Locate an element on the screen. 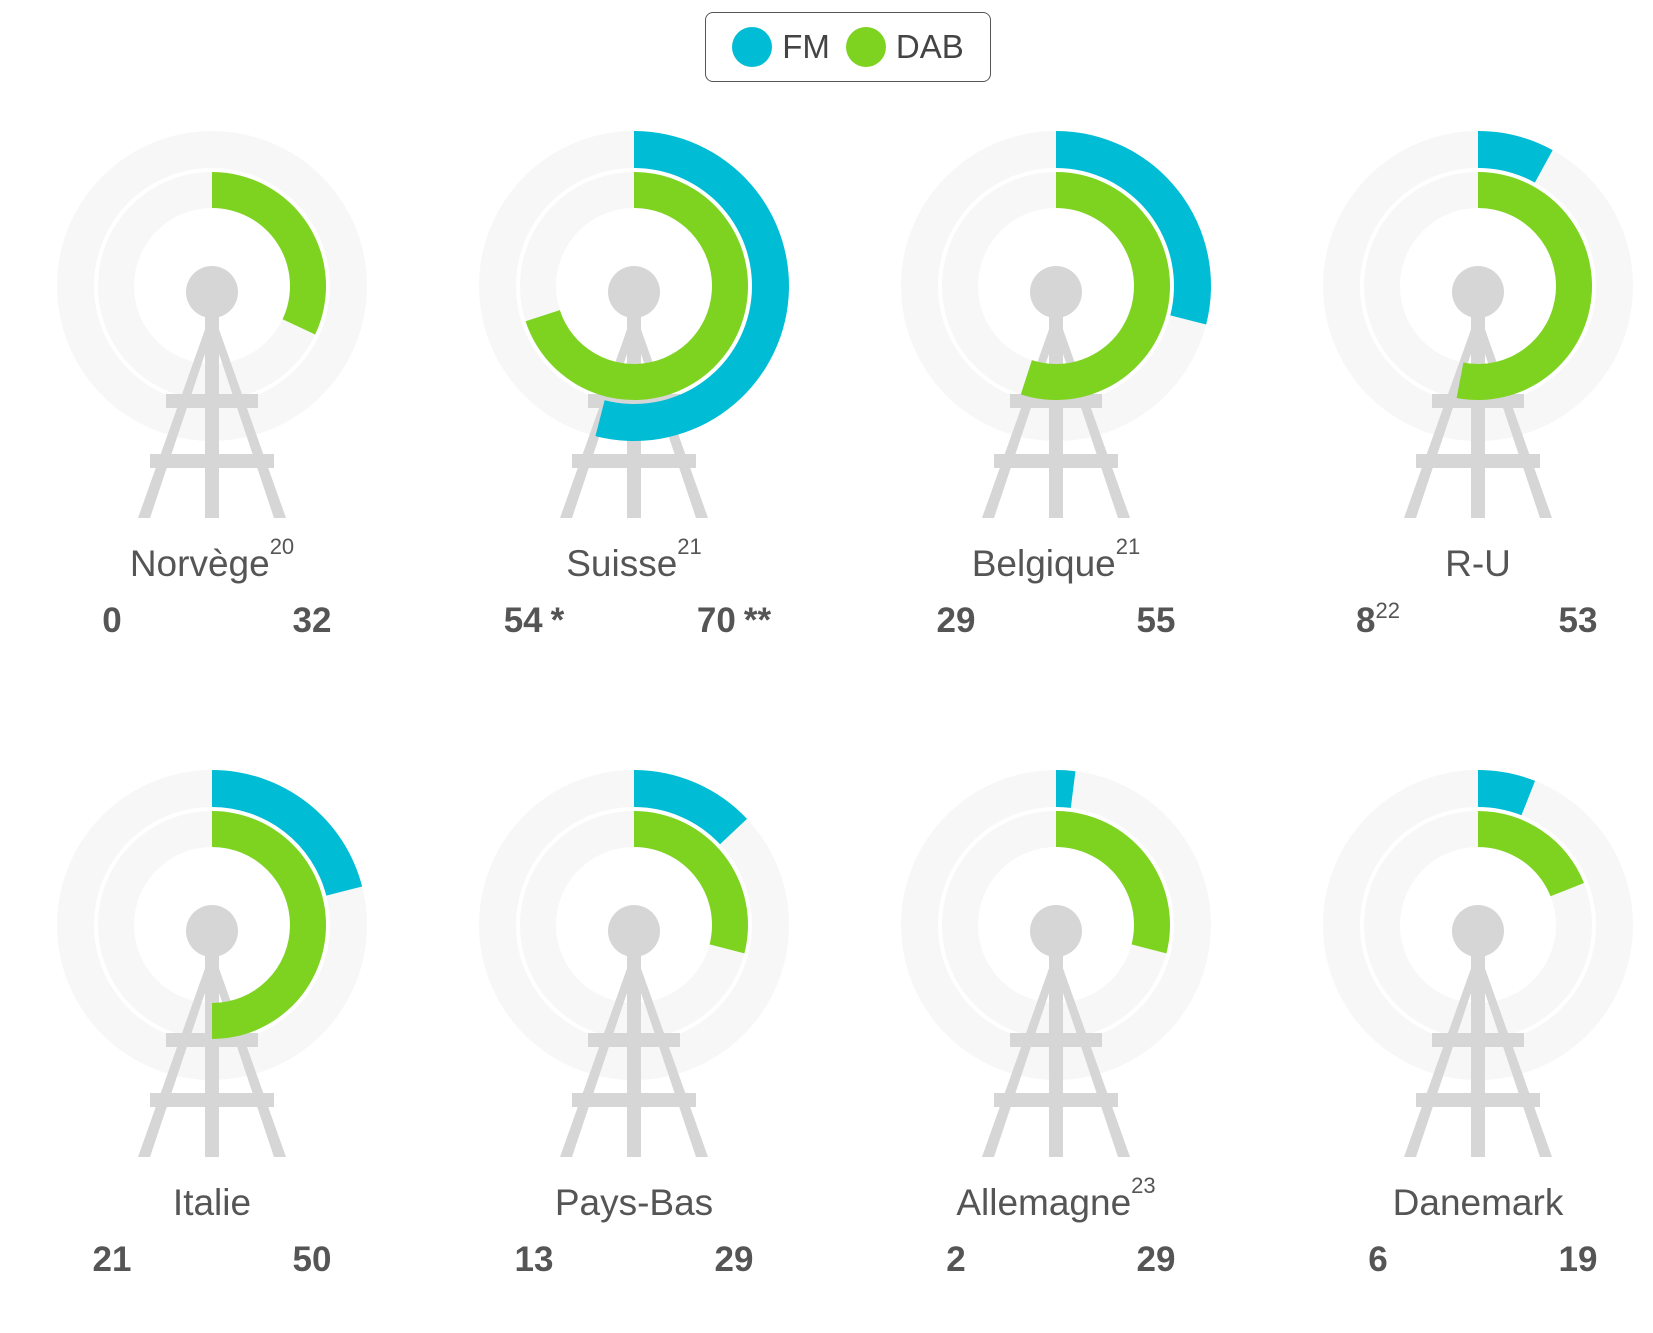 The image size is (1653, 1333). fm-value: 2 is located at coordinates (955, 1259).